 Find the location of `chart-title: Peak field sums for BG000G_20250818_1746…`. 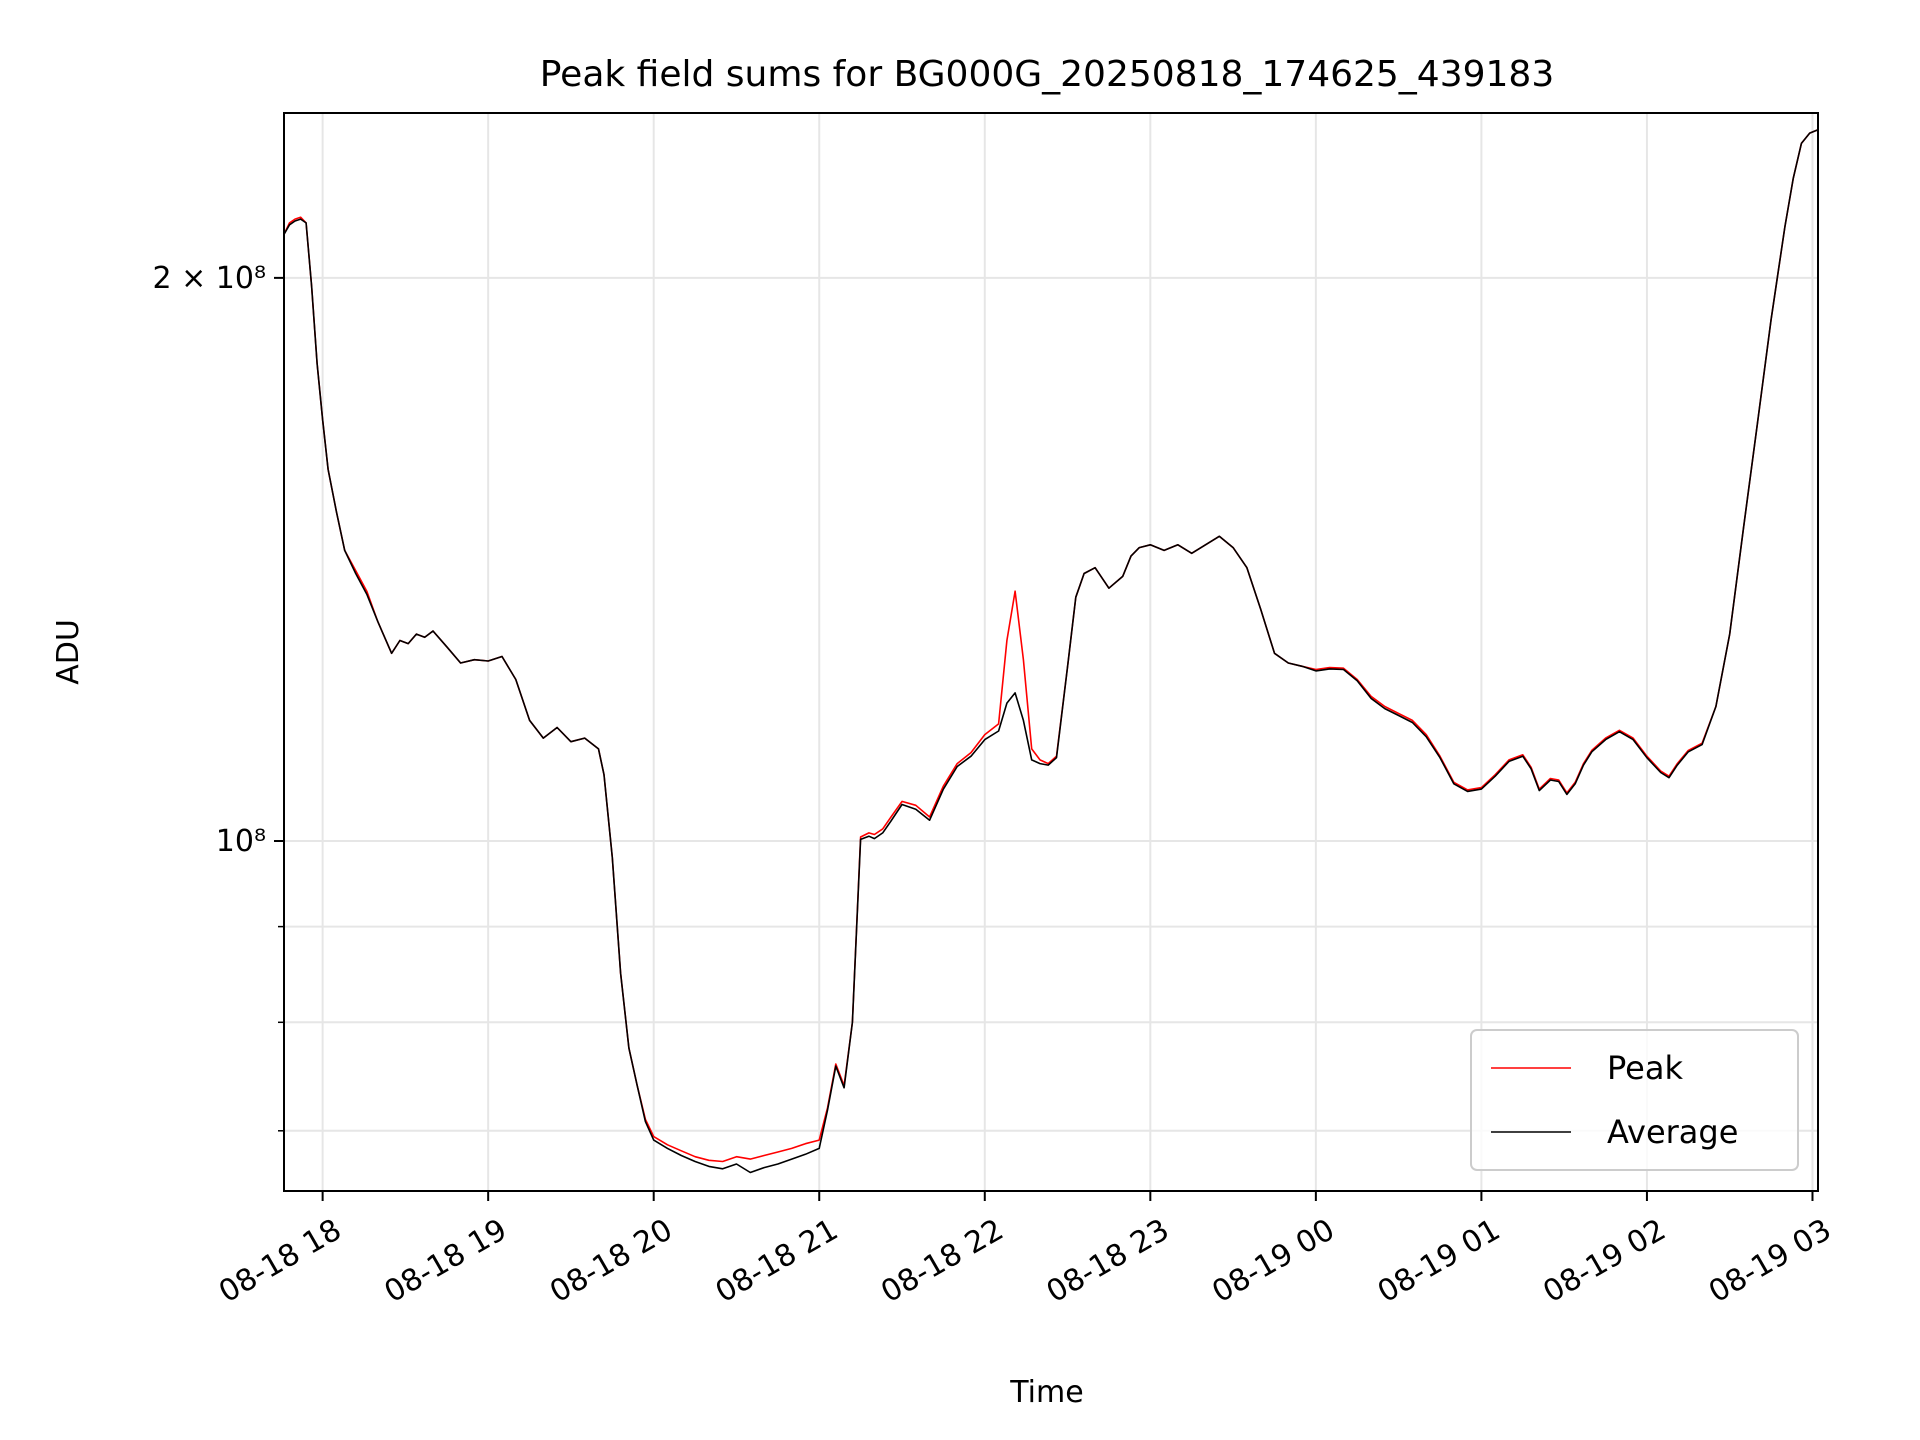

chart-title: Peak field sums for BG000G_20250818_1746… is located at coordinates (1047, 74).